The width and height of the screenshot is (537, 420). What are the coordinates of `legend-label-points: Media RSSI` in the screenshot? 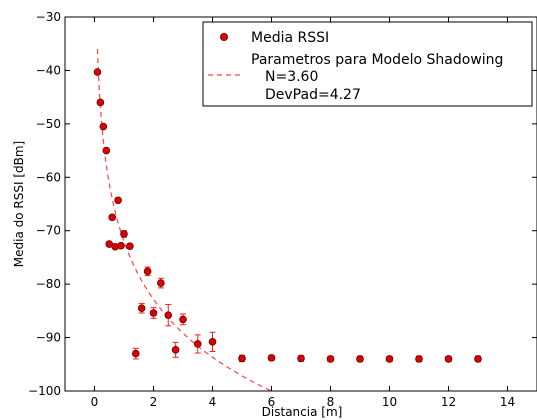 It's located at (290, 38).